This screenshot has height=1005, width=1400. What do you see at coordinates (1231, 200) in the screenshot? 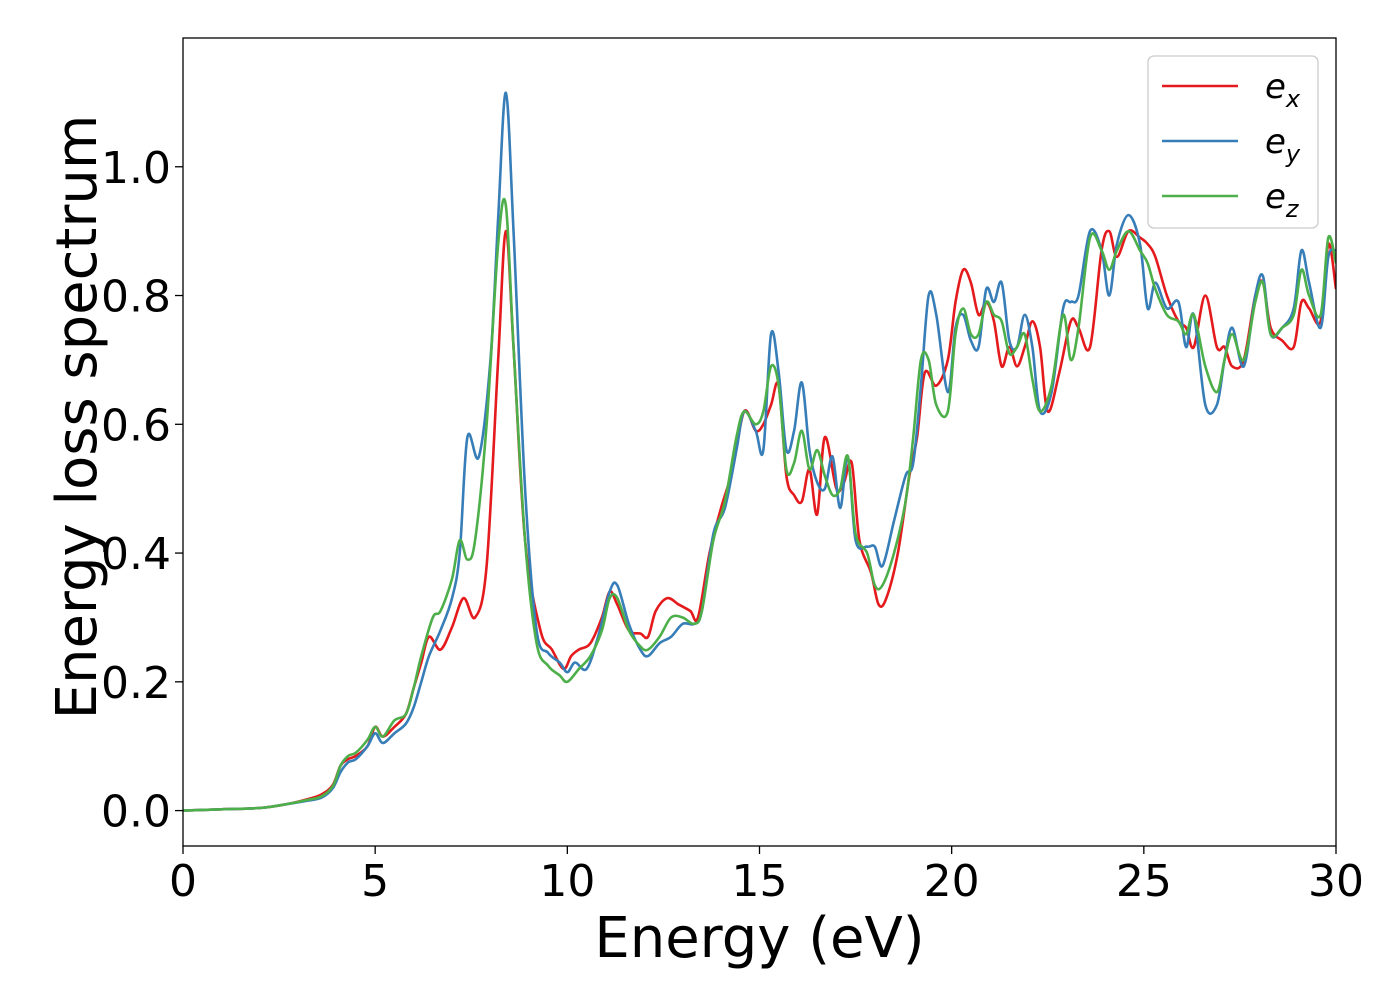
I see `legend-entry-z: ez` at bounding box center [1231, 200].